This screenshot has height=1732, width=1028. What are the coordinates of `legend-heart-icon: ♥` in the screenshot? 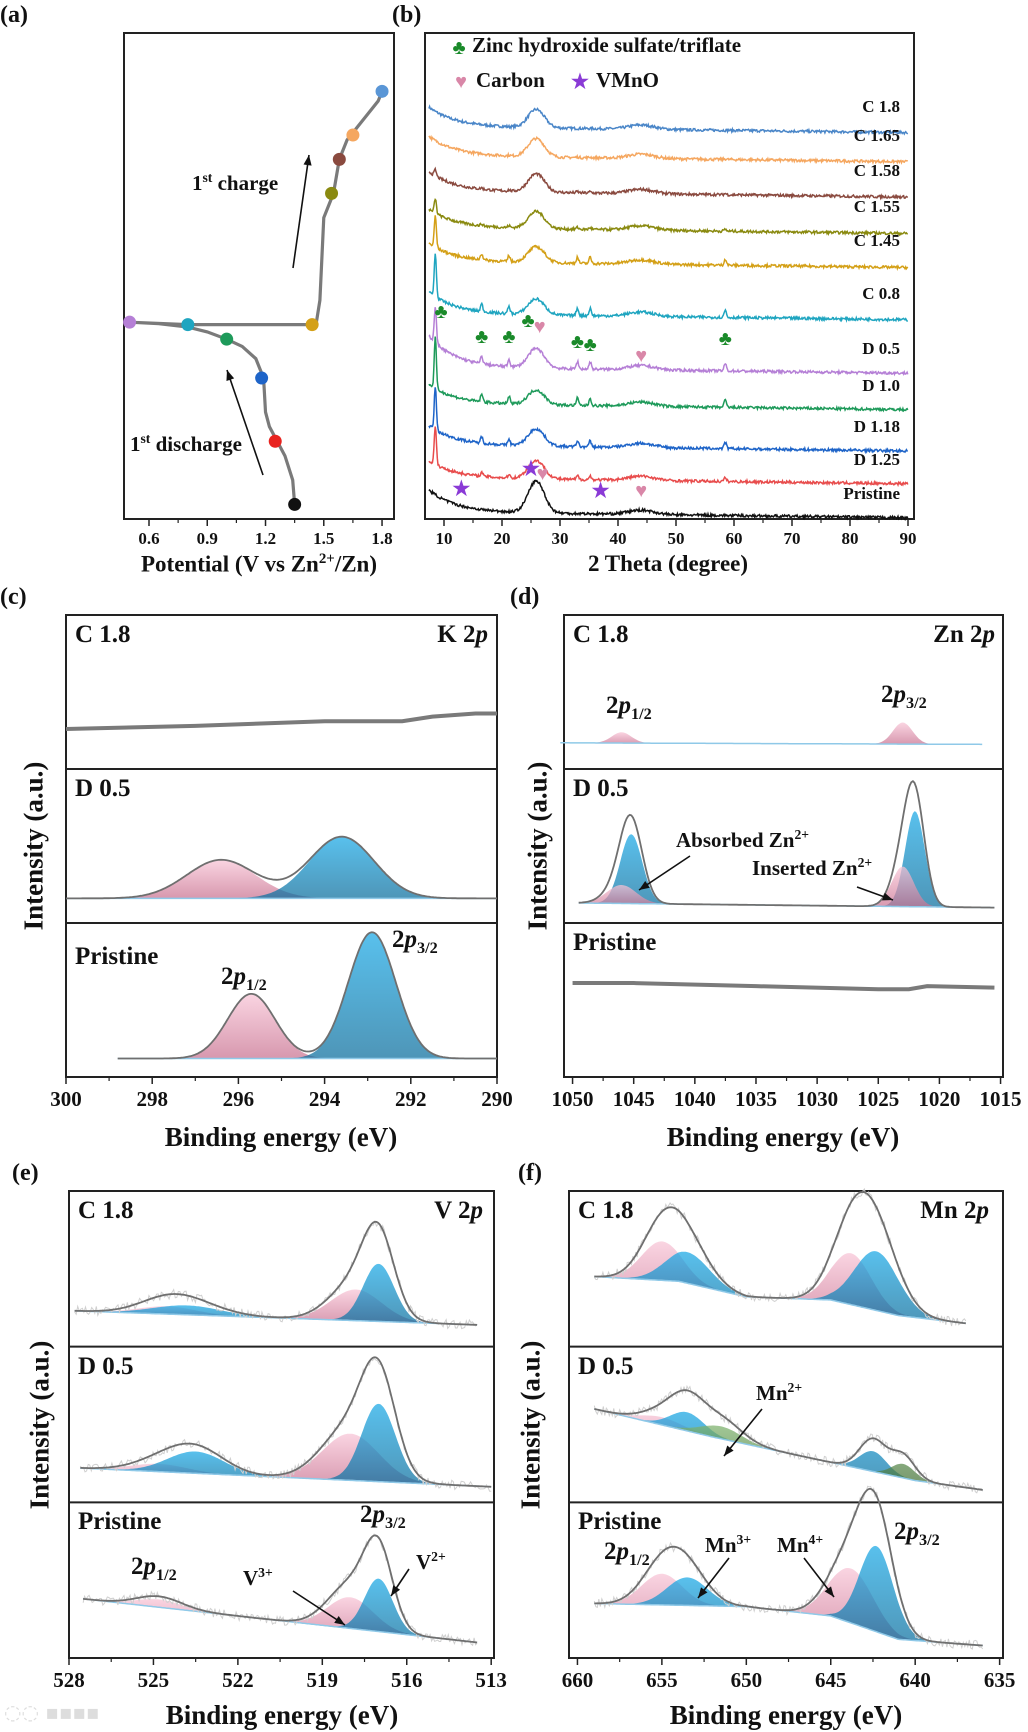 It's located at (461, 82).